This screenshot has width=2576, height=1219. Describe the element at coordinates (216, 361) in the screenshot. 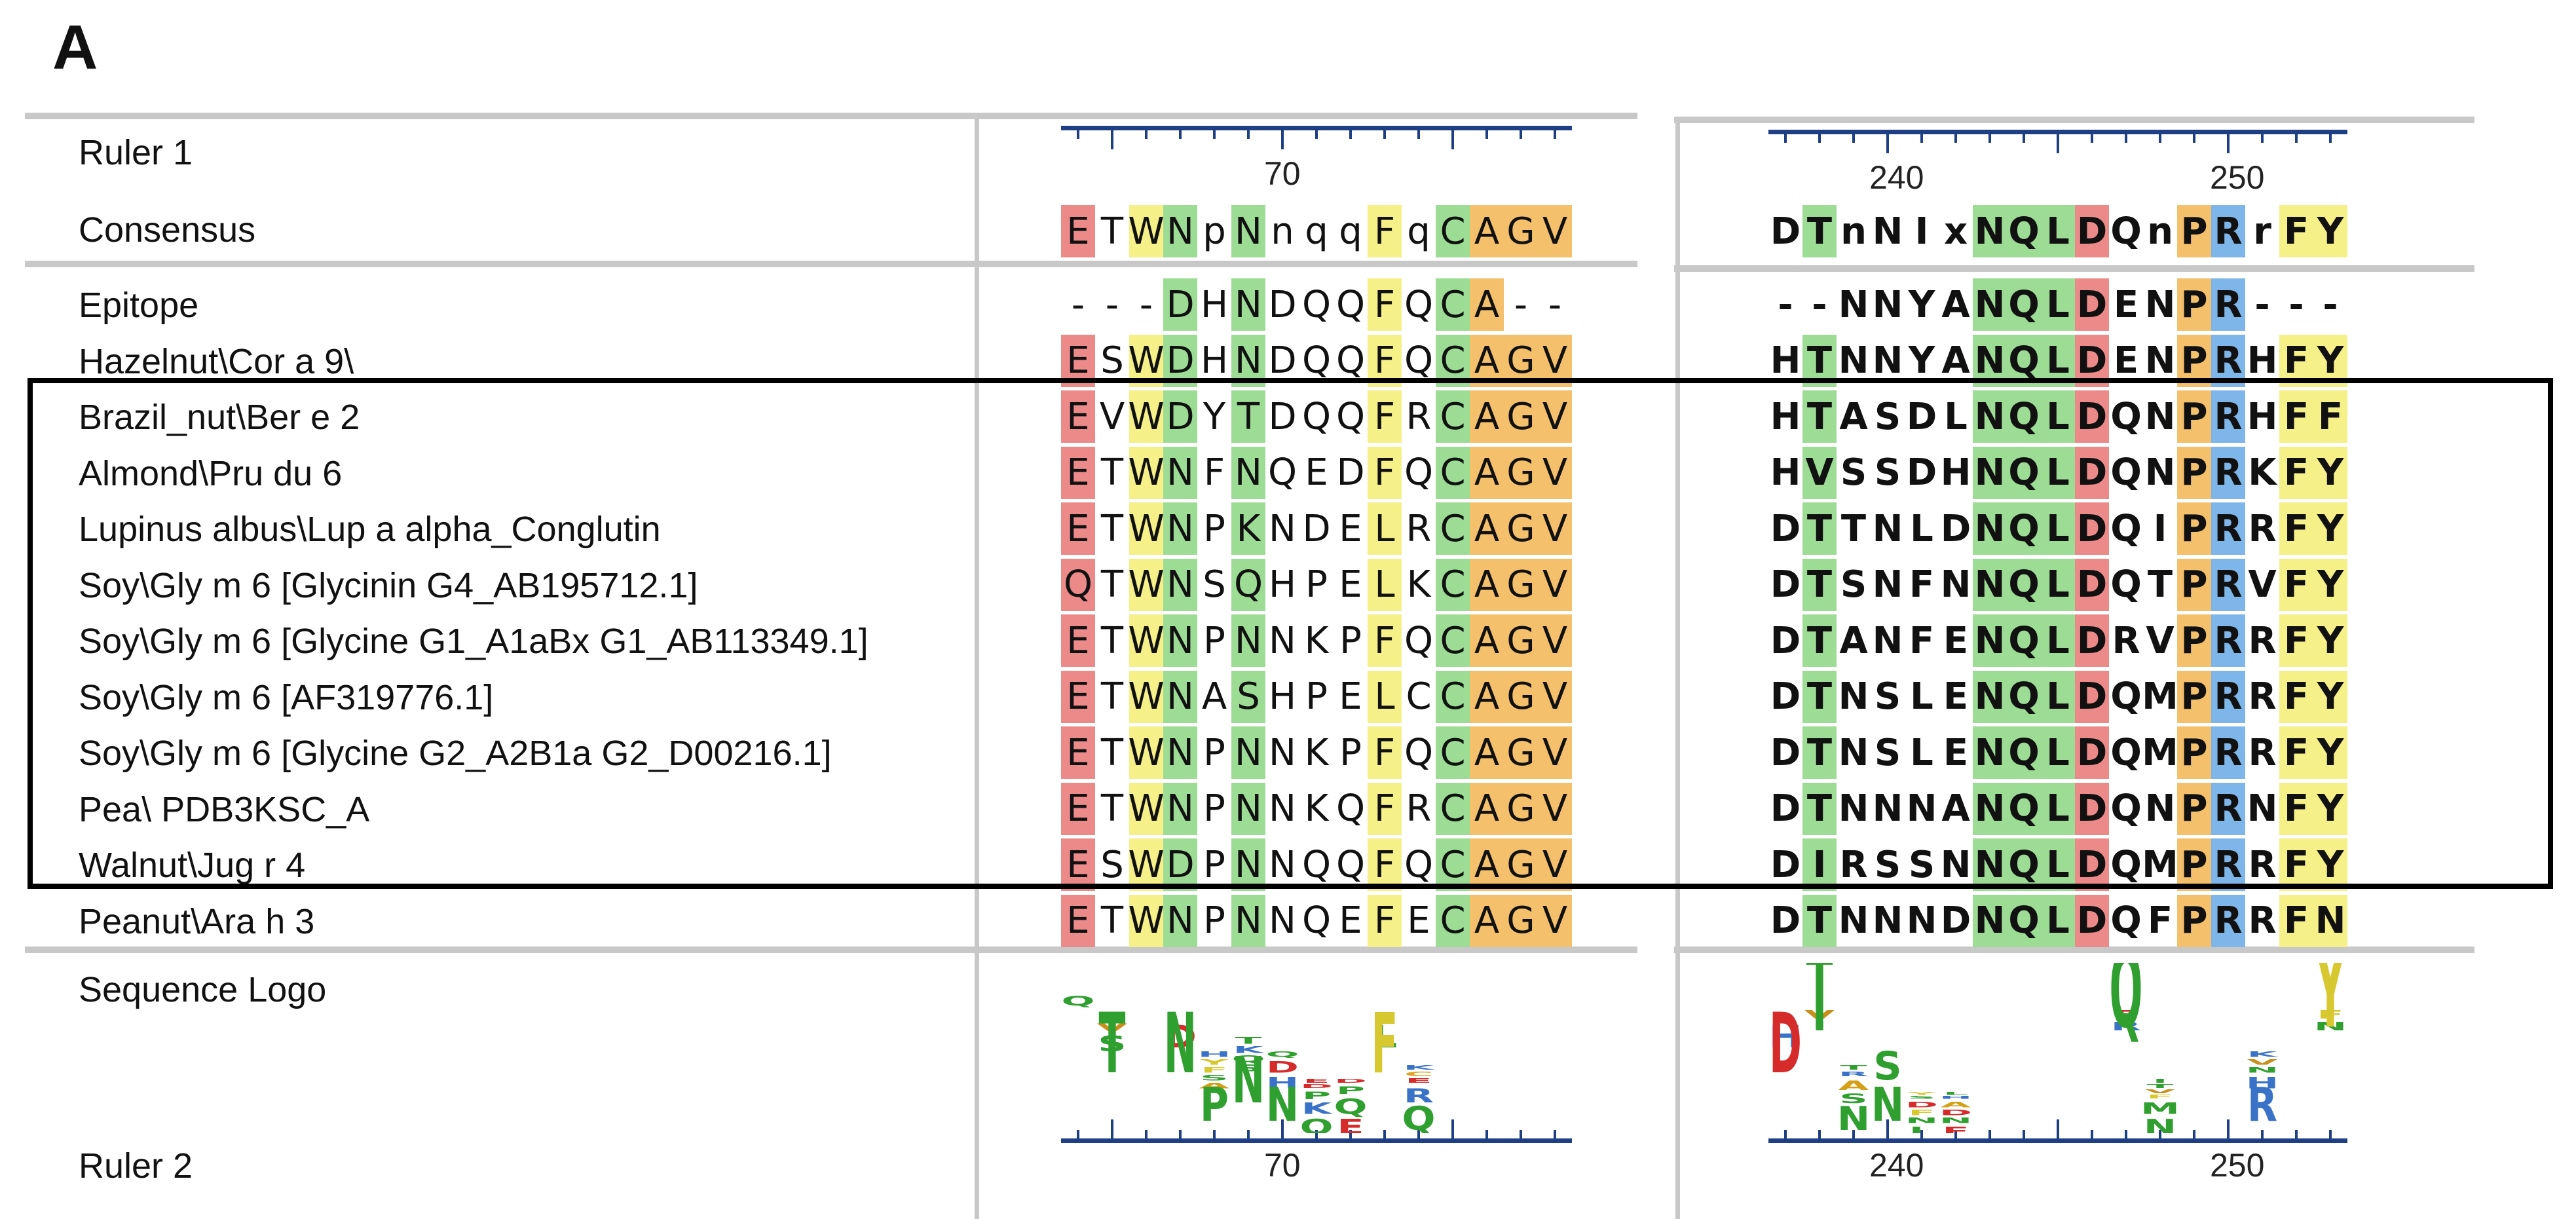

I see `sequence-name: Hazelnut\Cor a 9\` at that location.